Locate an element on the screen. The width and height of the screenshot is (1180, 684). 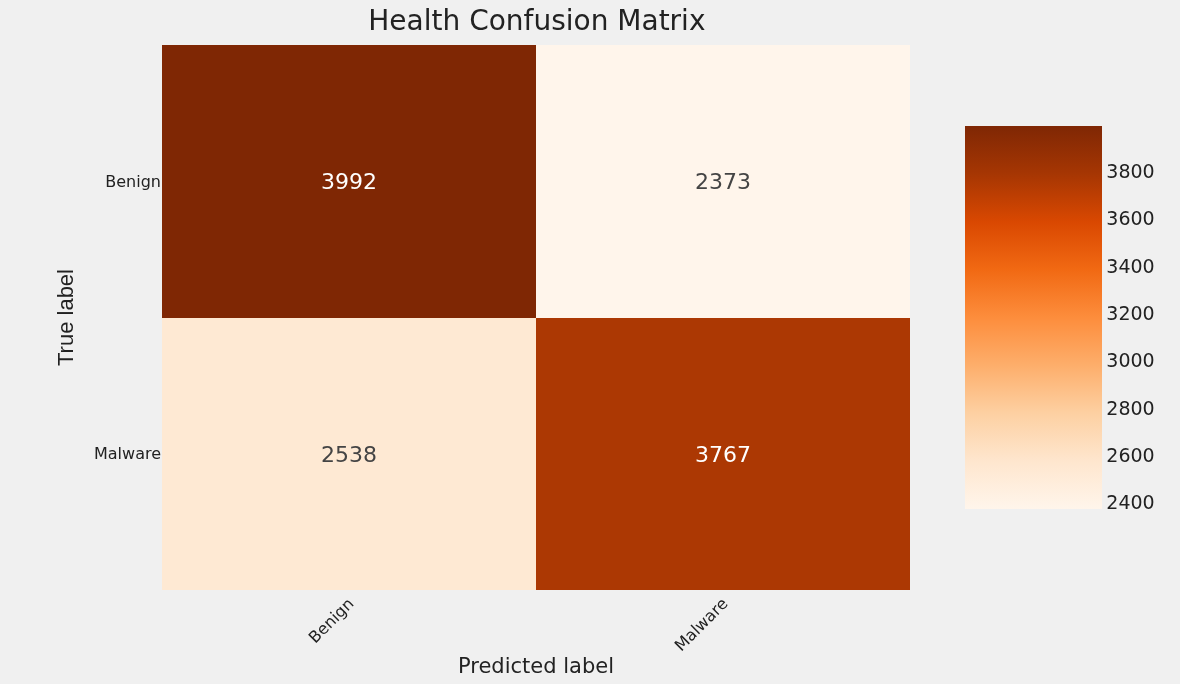
color-bar-label: 3800 is located at coordinates (1130, 171).